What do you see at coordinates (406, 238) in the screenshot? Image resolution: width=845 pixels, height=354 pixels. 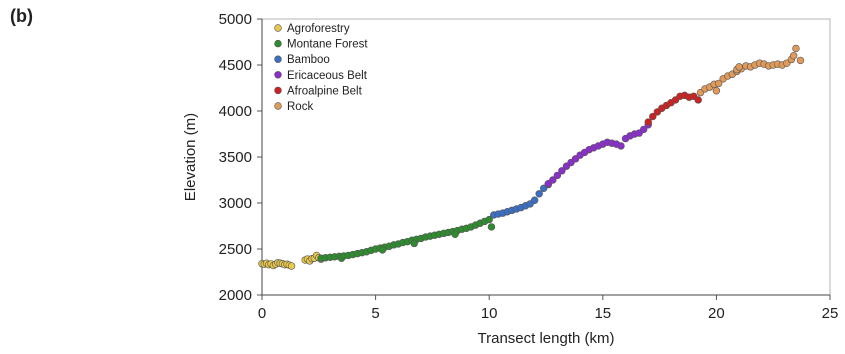 I see `series-montane-forest` at bounding box center [406, 238].